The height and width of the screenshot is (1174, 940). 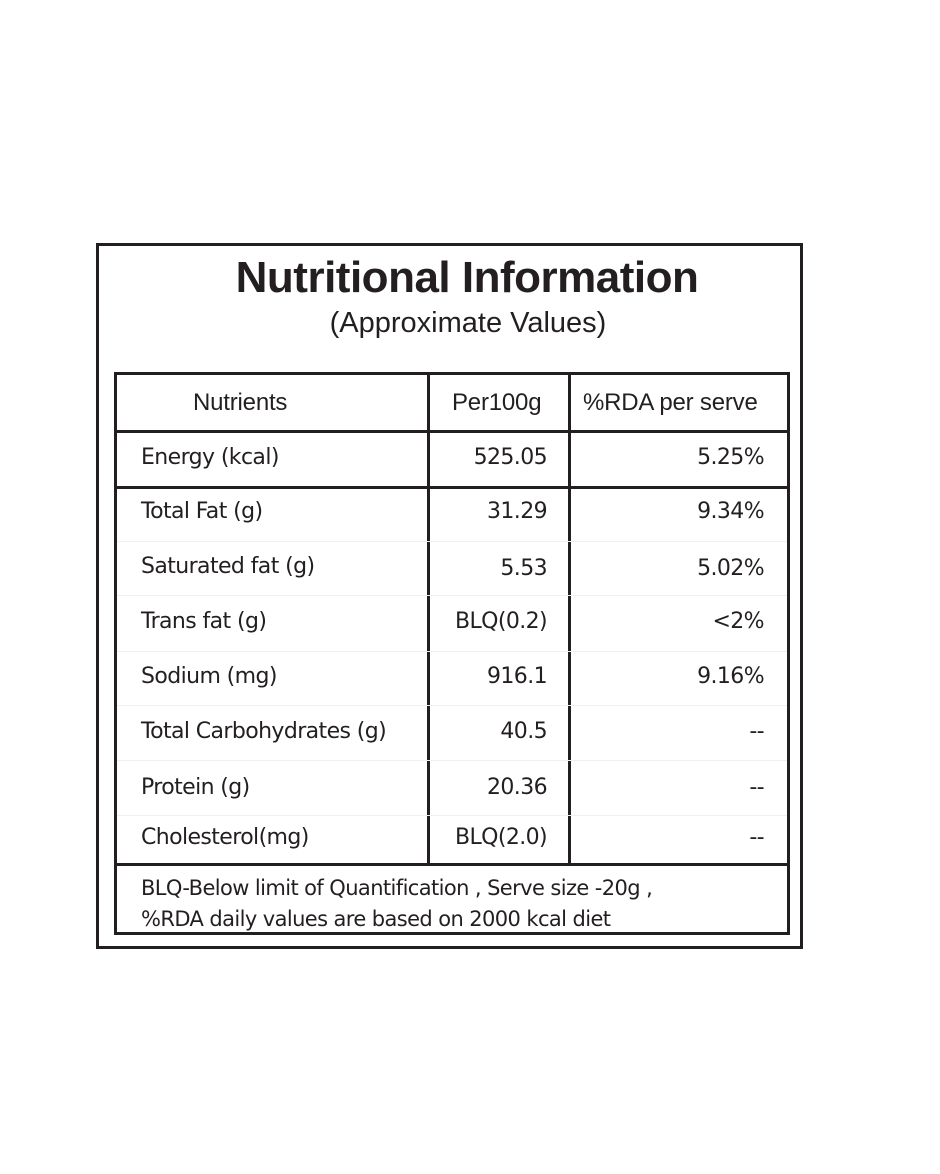 I want to click on nutrient-per100g: 31.29, so click(x=517, y=511).